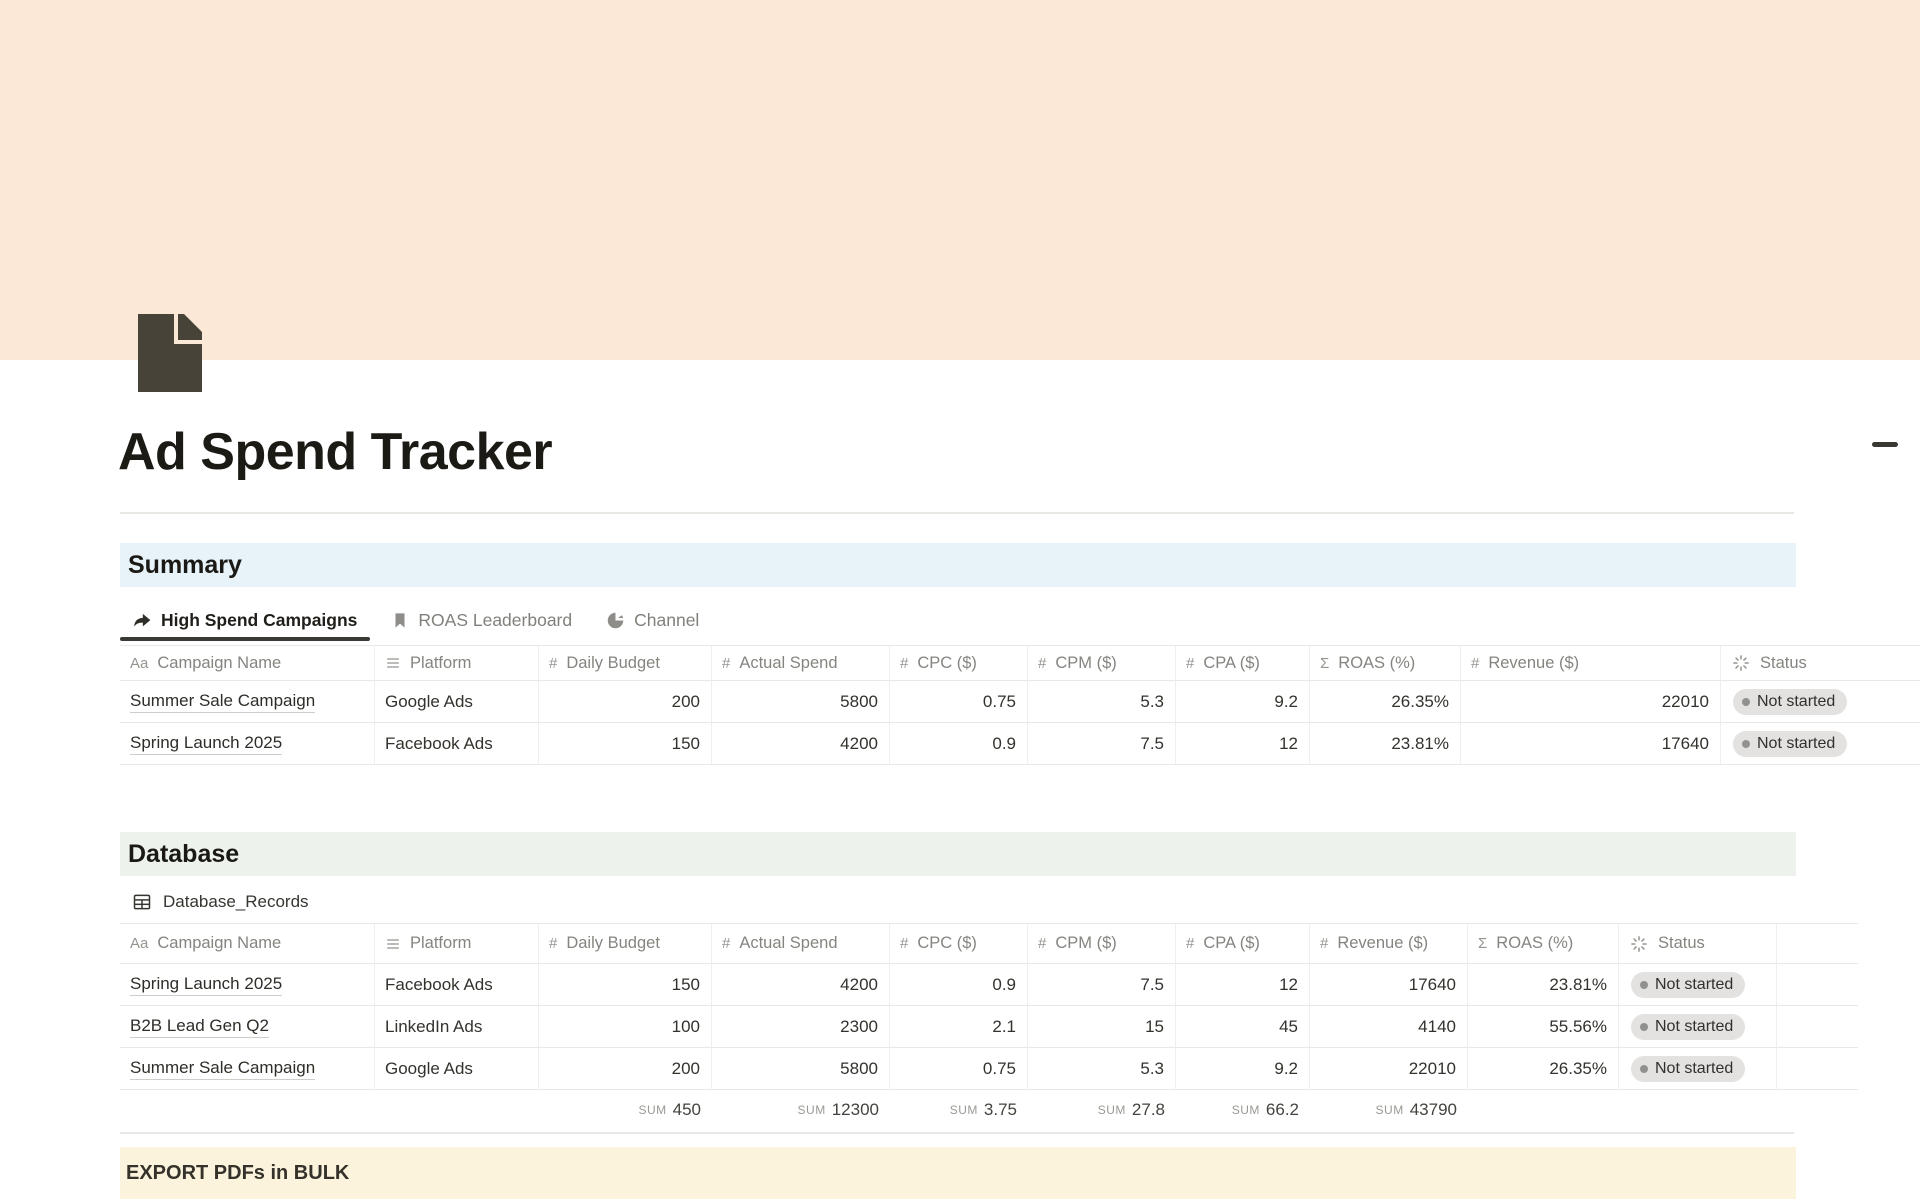  I want to click on database-view-title: Database_Records, so click(220, 902).